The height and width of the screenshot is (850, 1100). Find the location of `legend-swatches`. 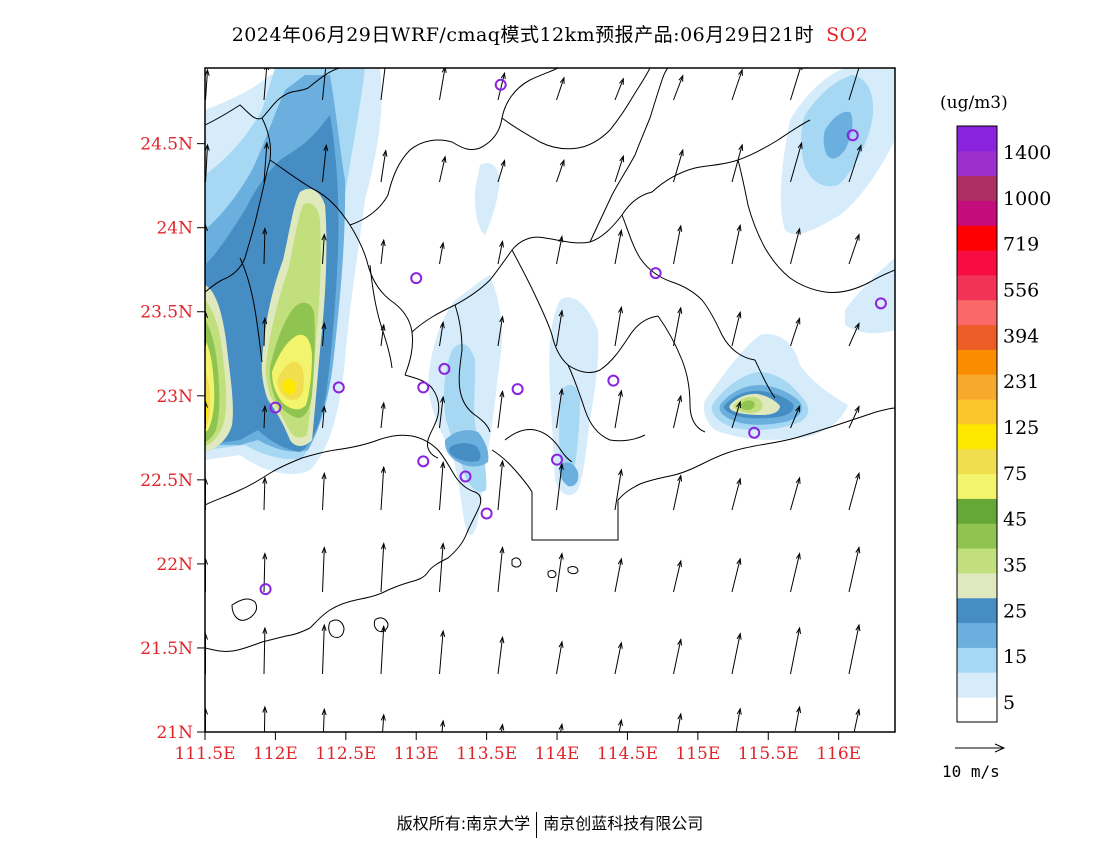

legend-swatches is located at coordinates (977, 424).